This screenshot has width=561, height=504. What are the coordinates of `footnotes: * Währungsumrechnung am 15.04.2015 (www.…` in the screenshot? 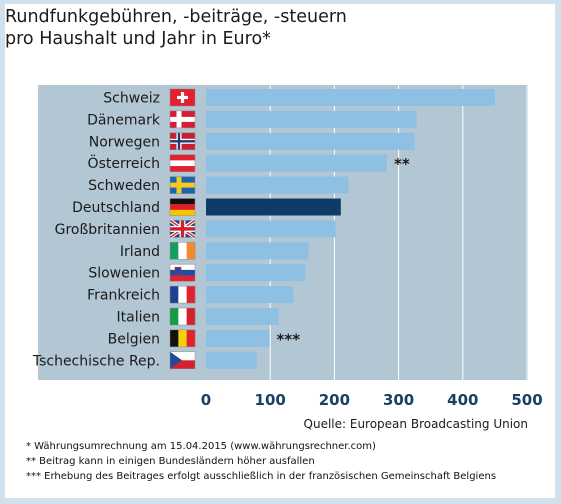 It's located at (261, 461).